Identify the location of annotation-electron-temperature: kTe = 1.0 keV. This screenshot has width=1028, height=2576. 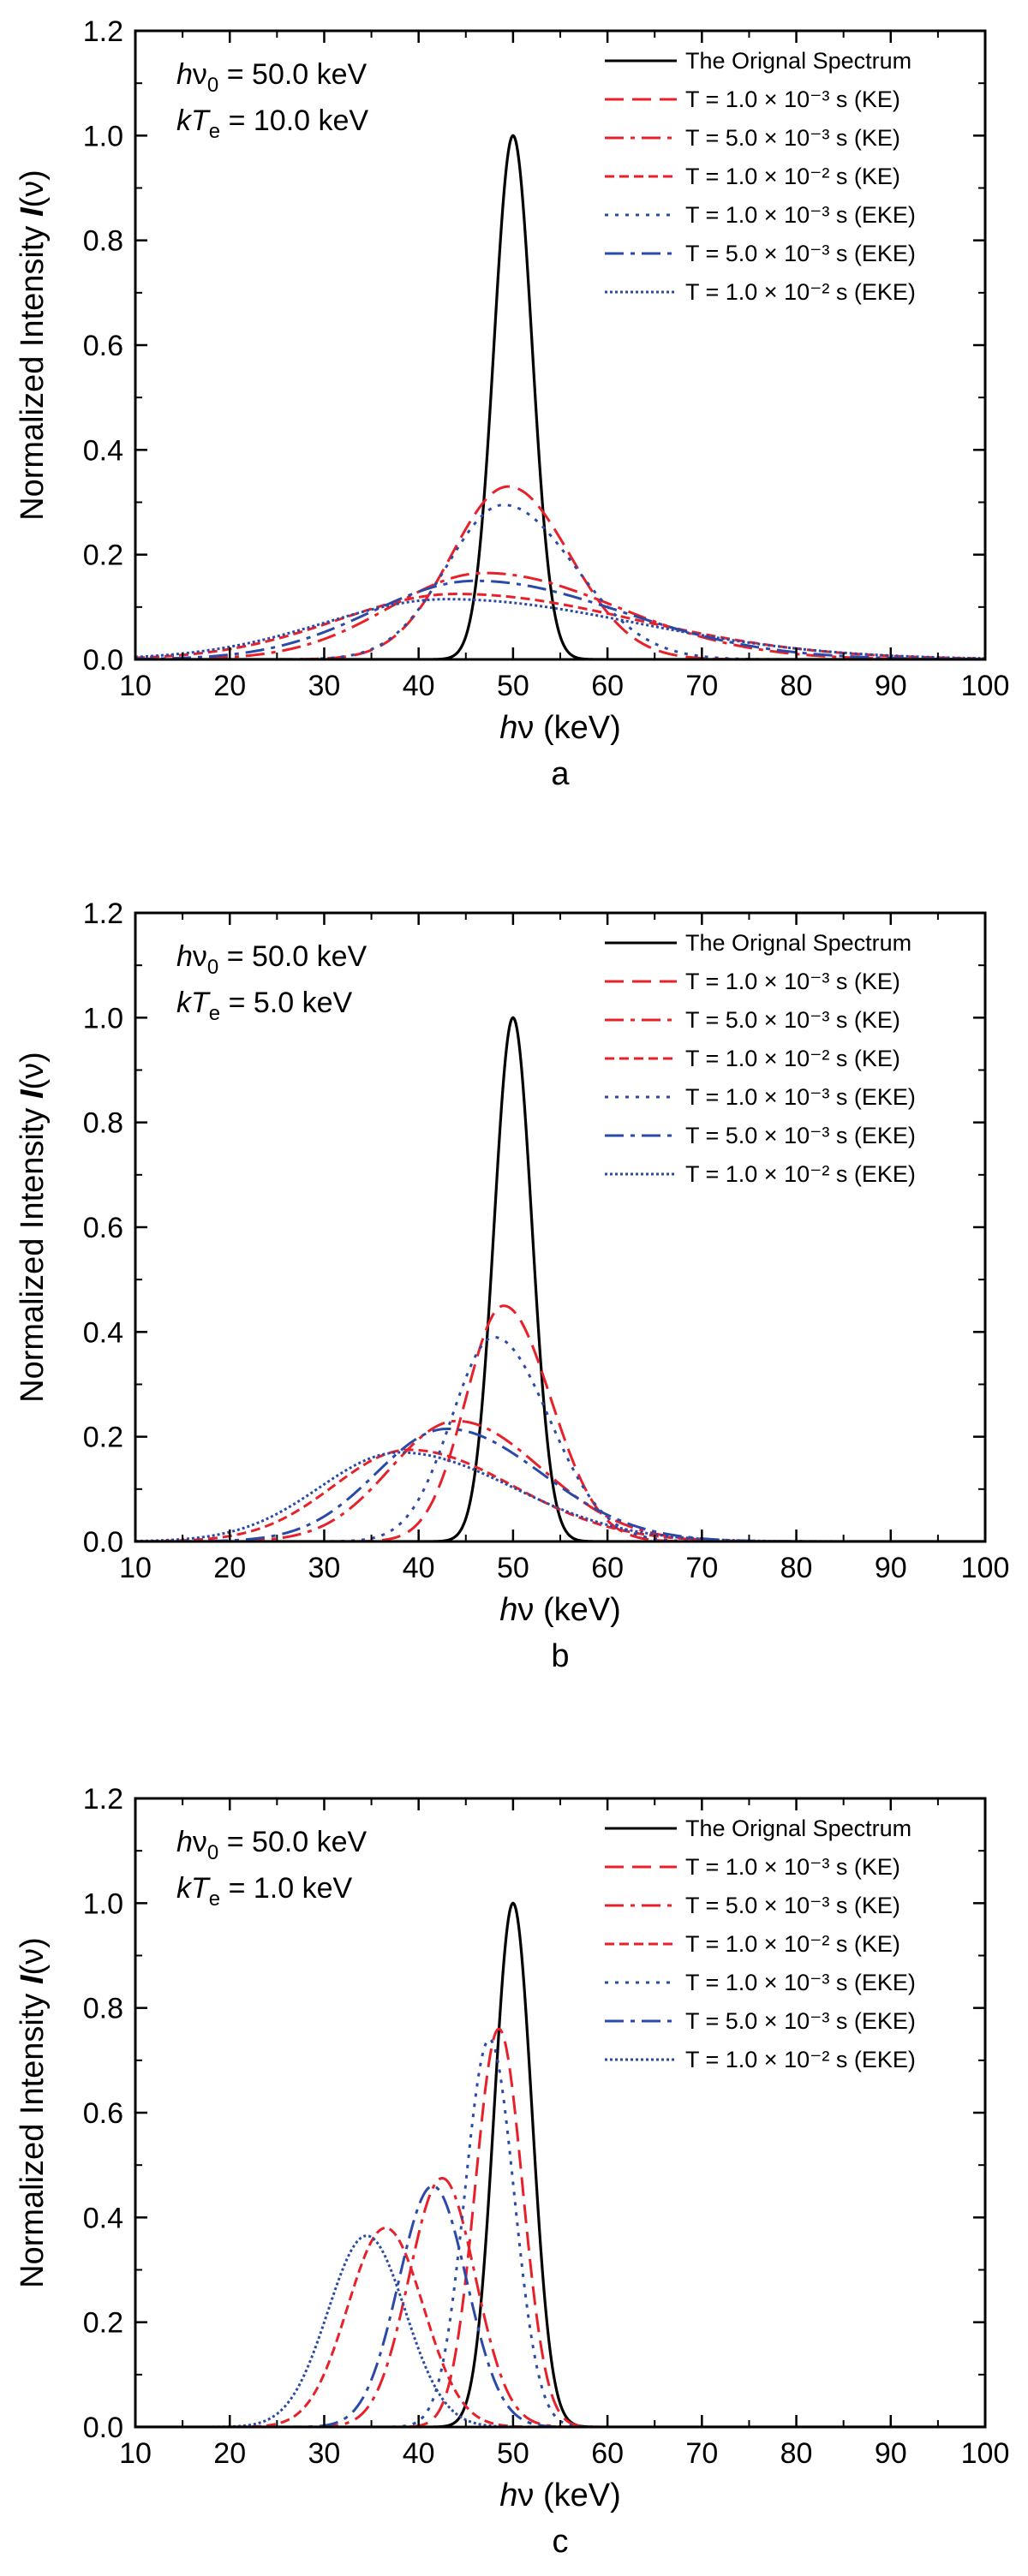
(264, 1891).